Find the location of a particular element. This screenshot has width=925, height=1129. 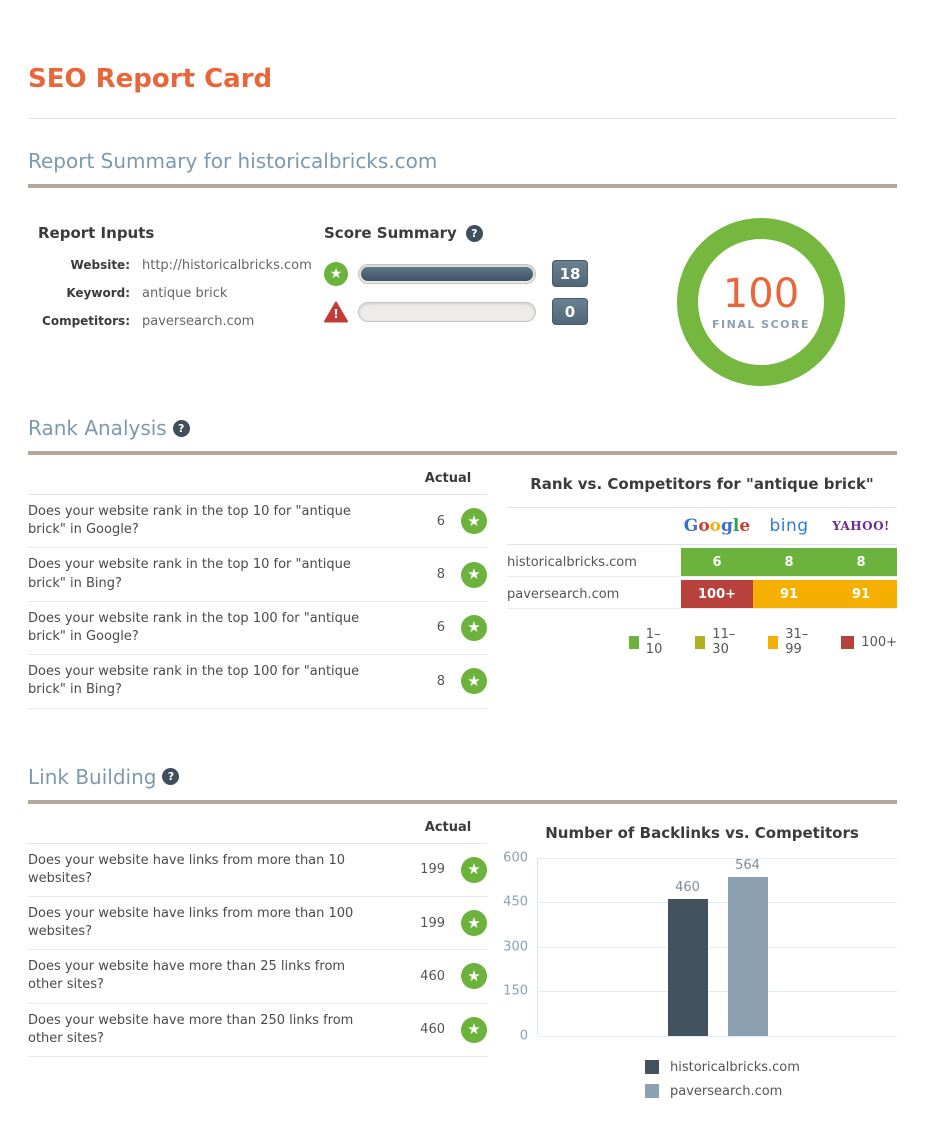

pass-progress-fill is located at coordinates (447, 273).